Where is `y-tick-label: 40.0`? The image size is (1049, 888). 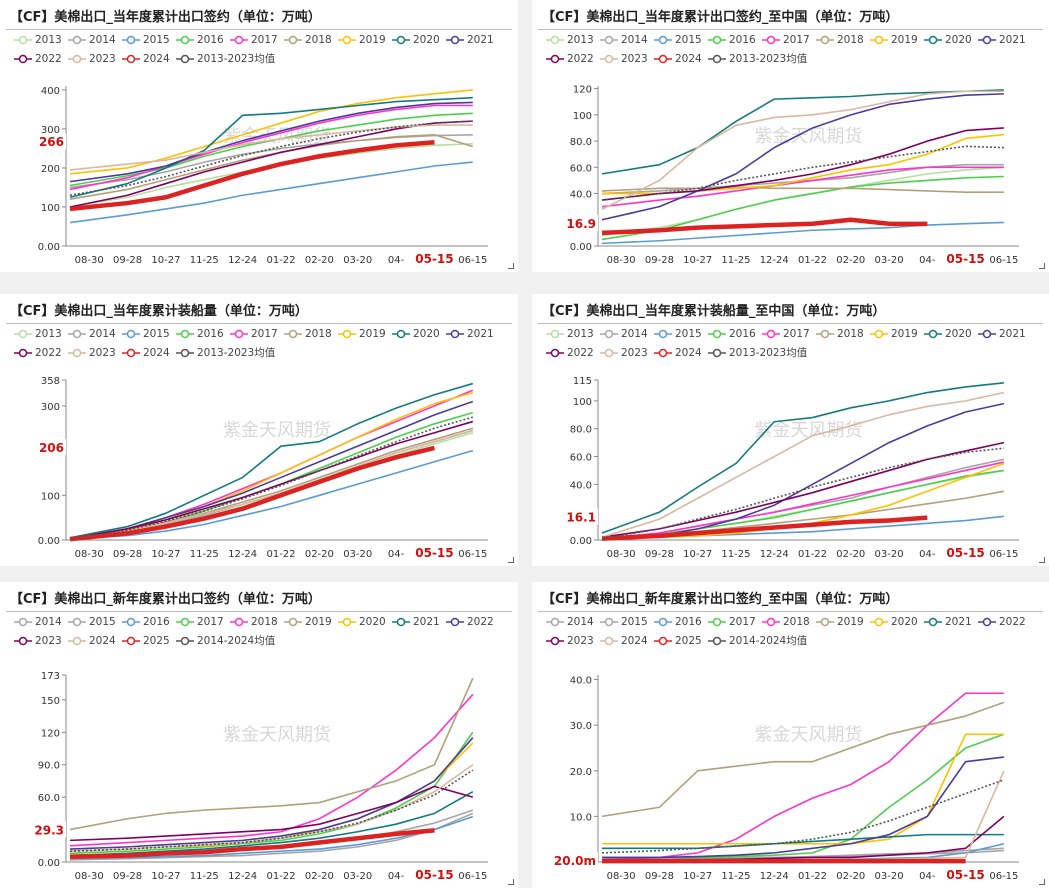
y-tick-label: 40.0 is located at coordinates (581, 681).